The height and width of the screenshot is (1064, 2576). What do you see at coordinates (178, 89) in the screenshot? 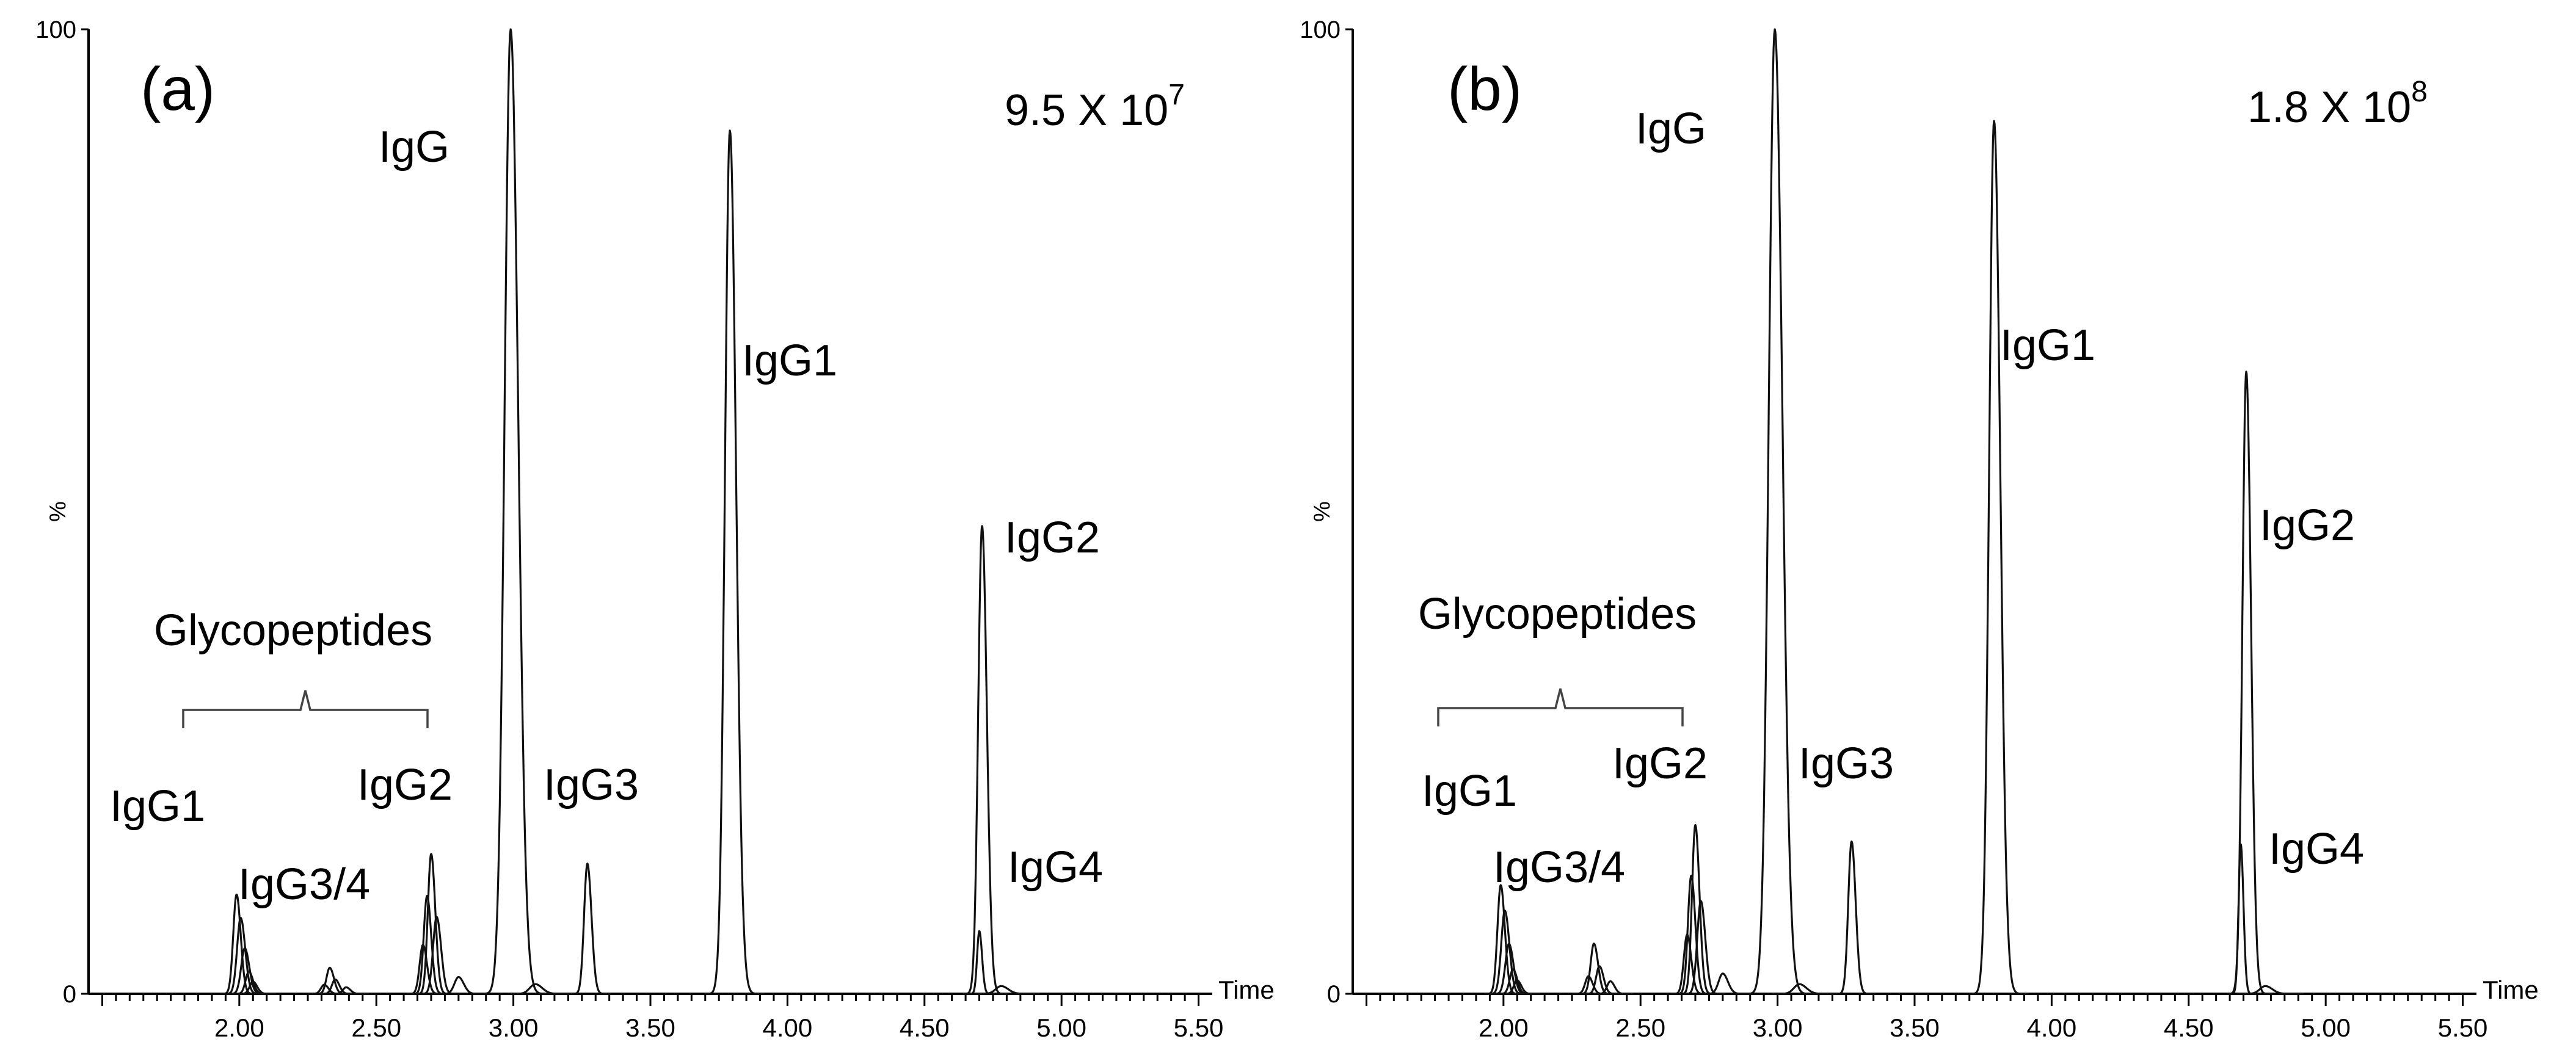
I see `panel-label: (a)` at bounding box center [178, 89].